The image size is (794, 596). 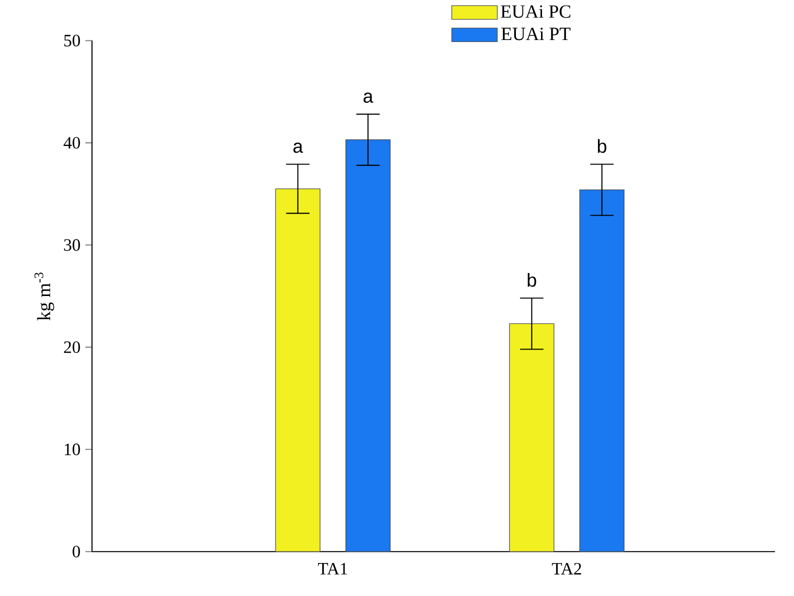 I want to click on x-tick-label: TA2, so click(x=567, y=569).